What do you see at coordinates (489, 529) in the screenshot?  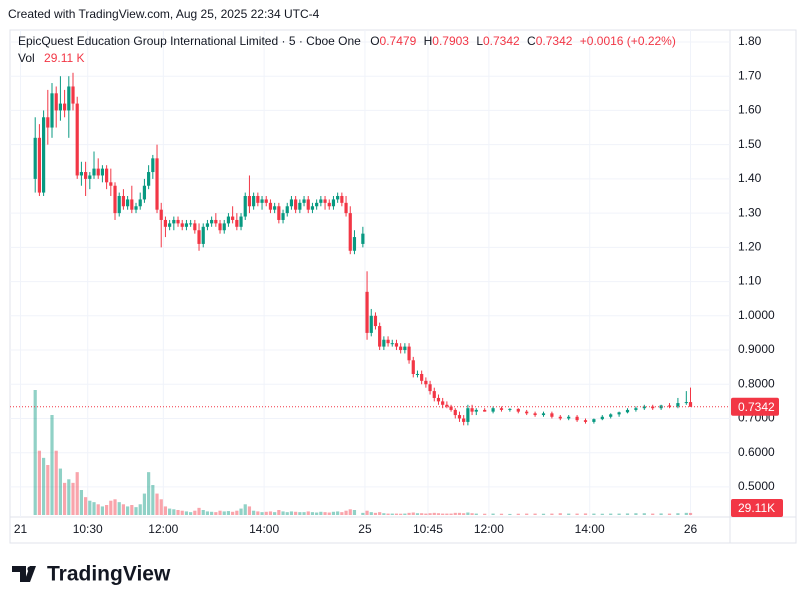 I see `x-tick-label: 12:00` at bounding box center [489, 529].